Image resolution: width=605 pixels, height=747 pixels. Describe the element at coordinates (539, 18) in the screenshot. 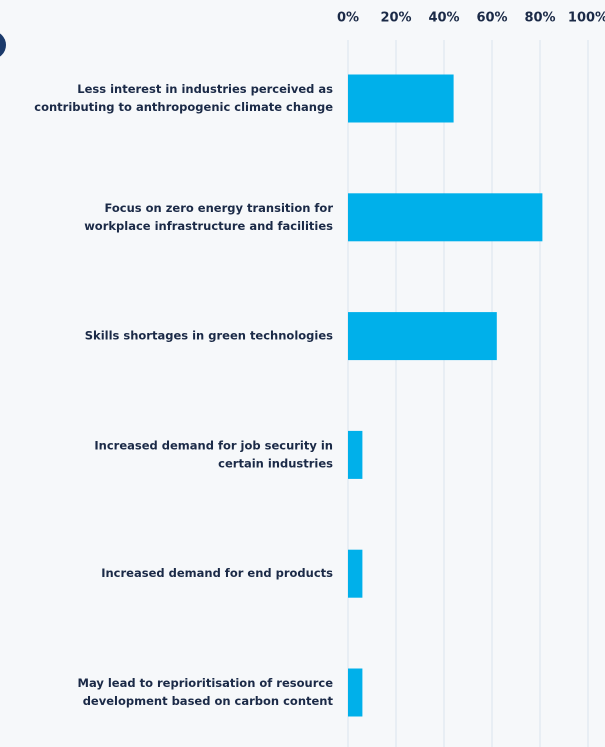

I see `x-tick-label: 80%` at that location.